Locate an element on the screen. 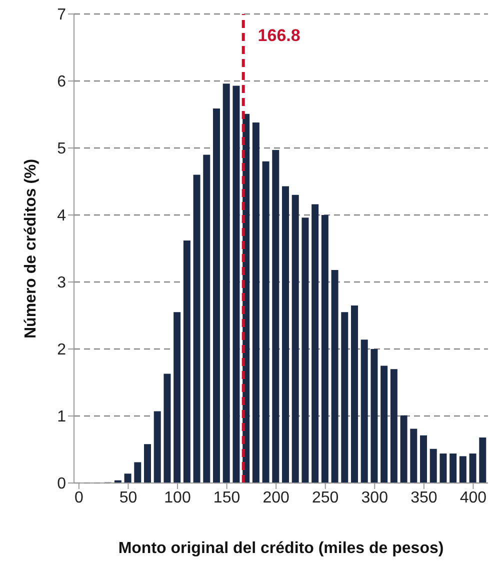  x-tick-label: 250 is located at coordinates (325, 497).